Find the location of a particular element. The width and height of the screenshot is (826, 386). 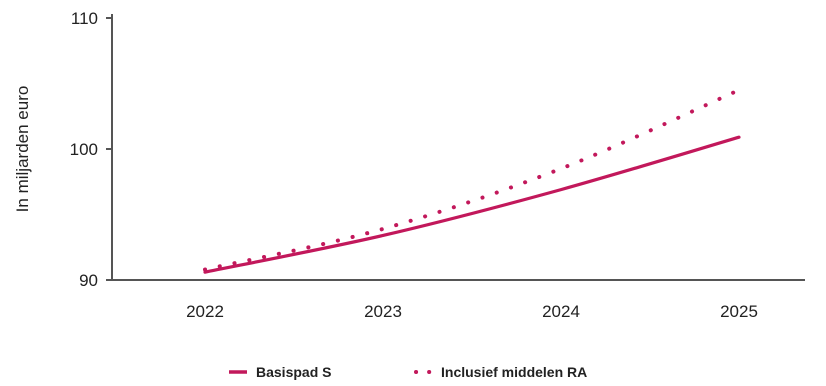

y-axis: 90 100 110 is located at coordinates (91, 149).